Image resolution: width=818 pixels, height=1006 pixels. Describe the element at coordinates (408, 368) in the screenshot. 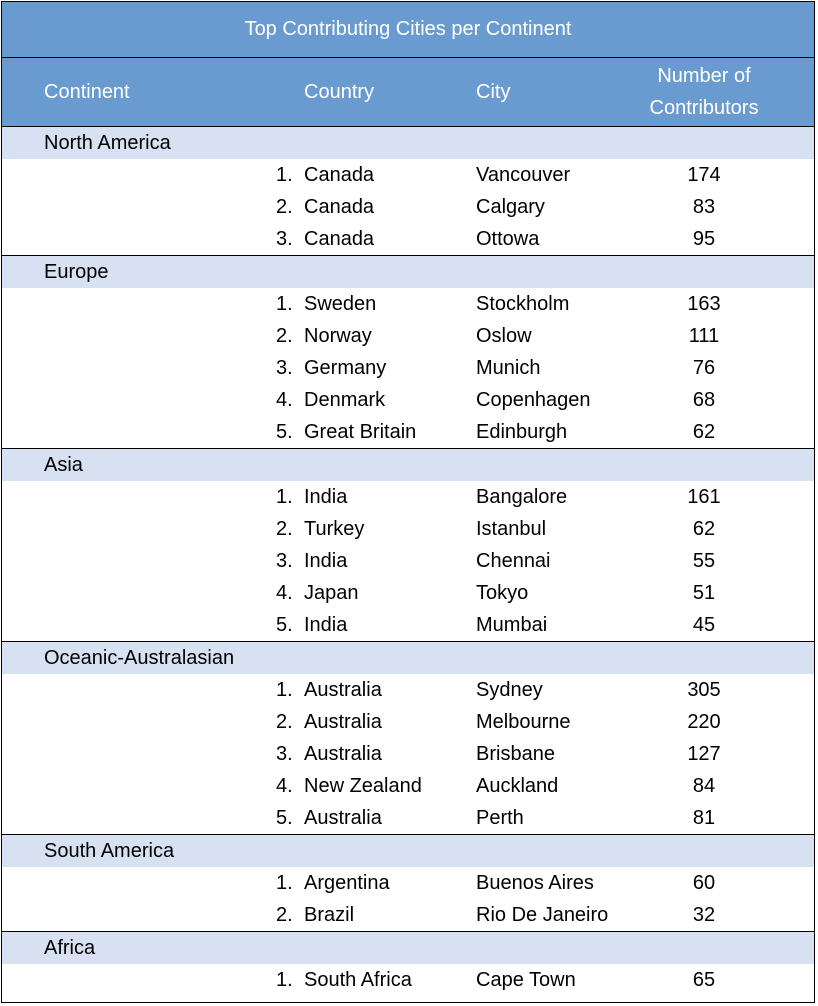

I see `table-row: 3. Germany Munich 76` at that location.